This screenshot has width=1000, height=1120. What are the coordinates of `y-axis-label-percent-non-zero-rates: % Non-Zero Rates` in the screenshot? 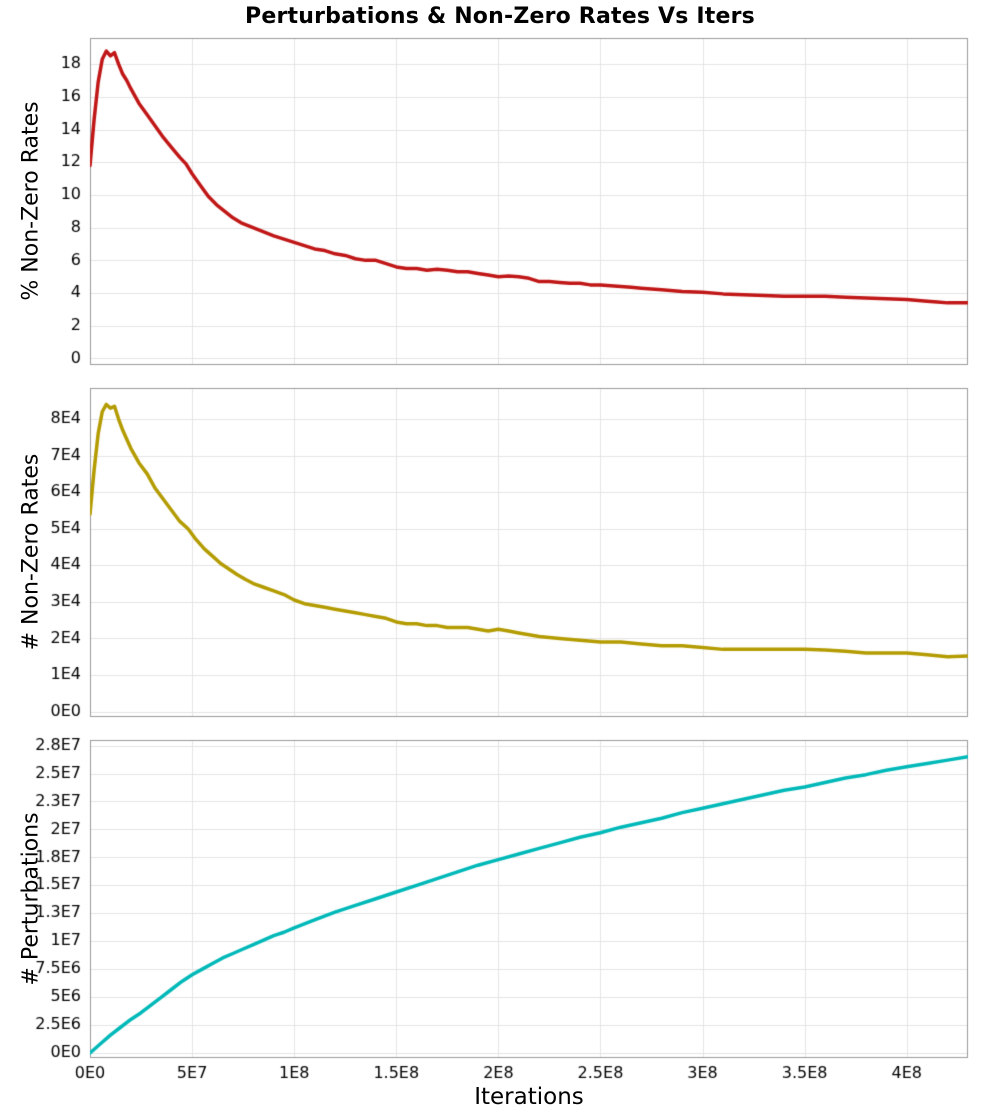 It's located at (31, 201).